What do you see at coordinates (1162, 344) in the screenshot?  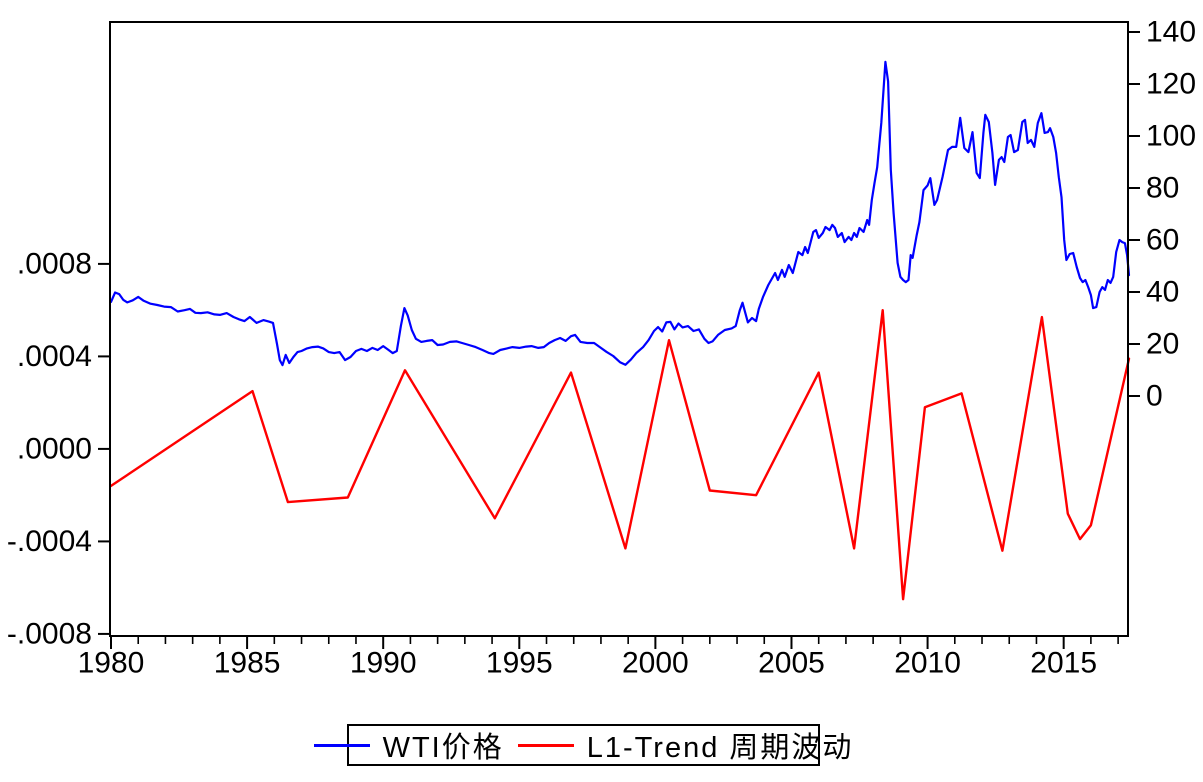 I see `right-tick-label: 20` at bounding box center [1162, 344].